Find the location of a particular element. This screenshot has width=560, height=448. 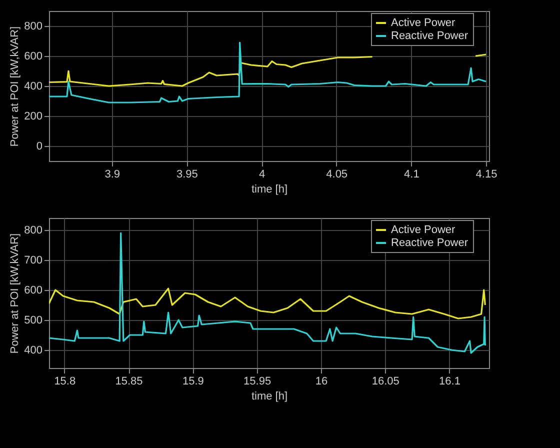

y-tick-label: 0 is located at coordinates (39, 146).